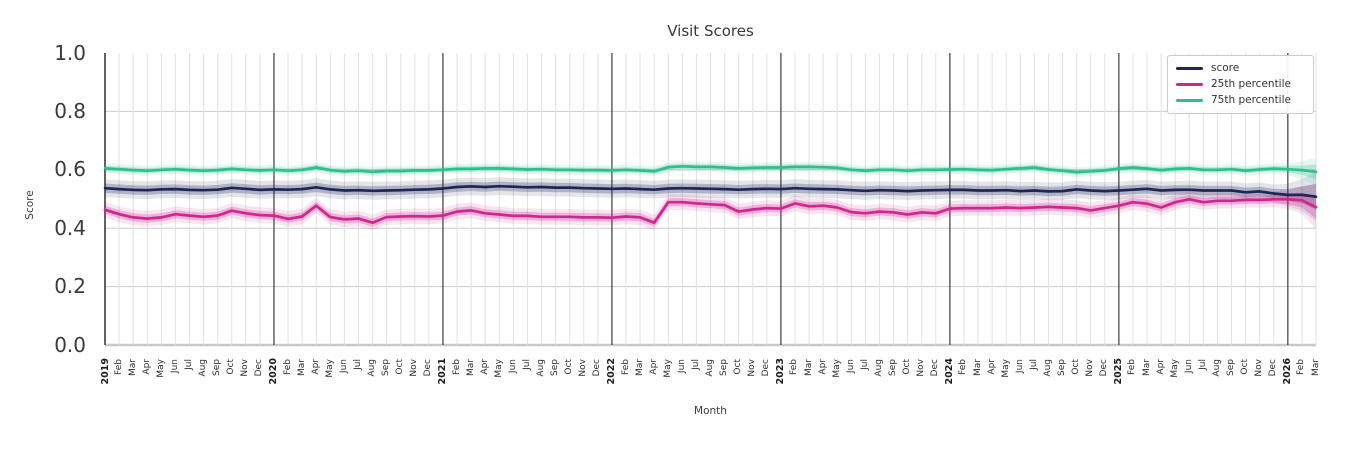 The width and height of the screenshot is (1350, 450). What do you see at coordinates (70, 110) in the screenshot?
I see `y-tick-label: 0.8` at bounding box center [70, 110].